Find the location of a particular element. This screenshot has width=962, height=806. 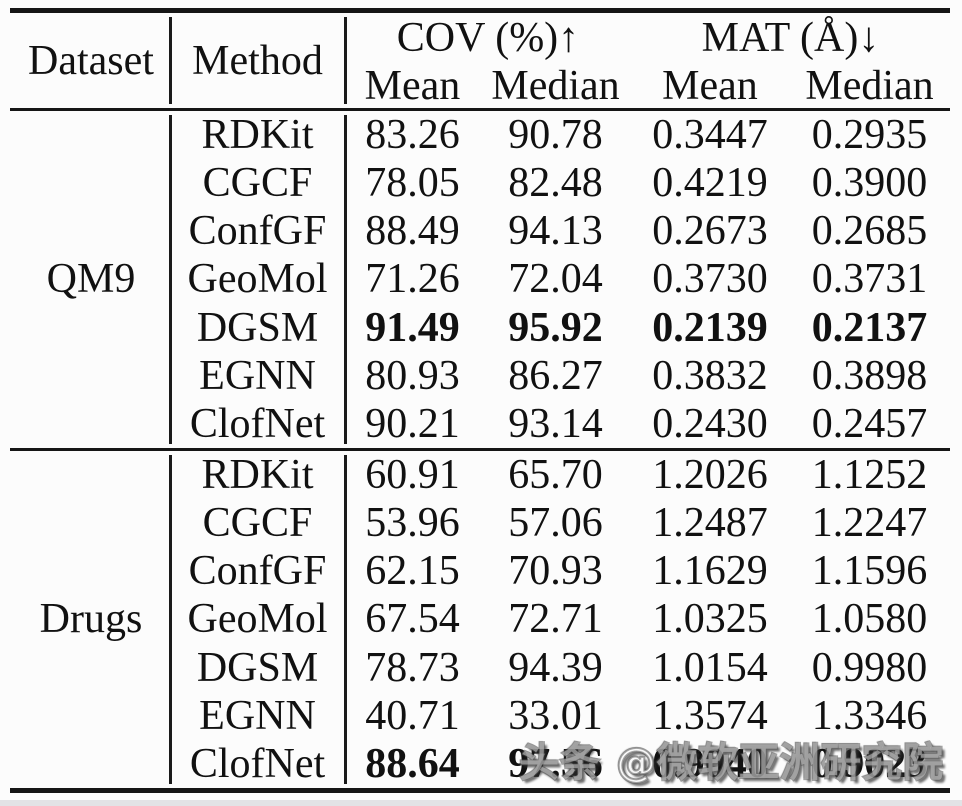

subheader-cov-median: Median is located at coordinates (555, 85).